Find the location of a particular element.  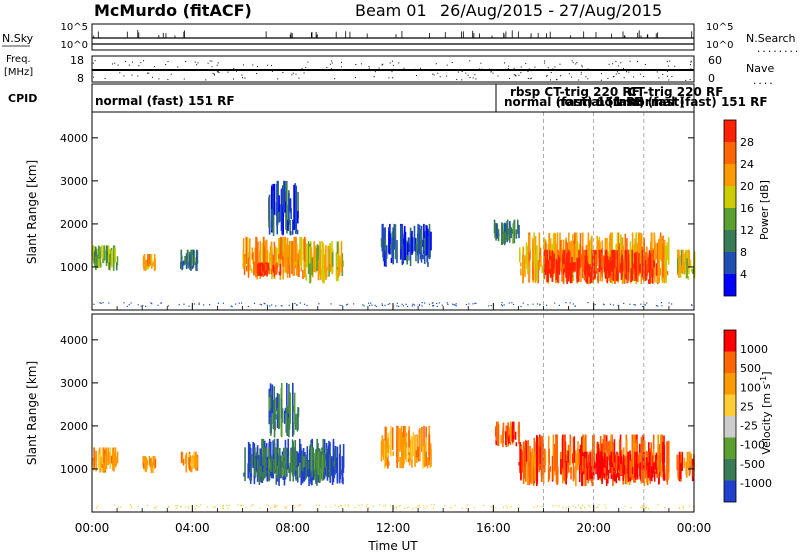

colorbar-tick-label: 28 is located at coordinates (747, 142).